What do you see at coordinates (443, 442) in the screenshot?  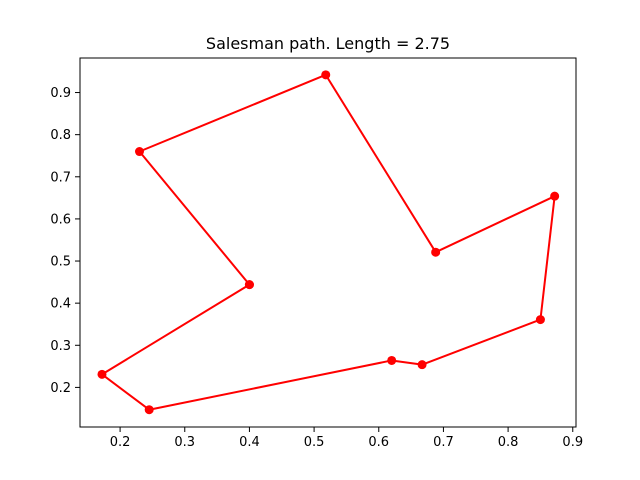 I see `x-tick-label-5: 0.7` at bounding box center [443, 442].